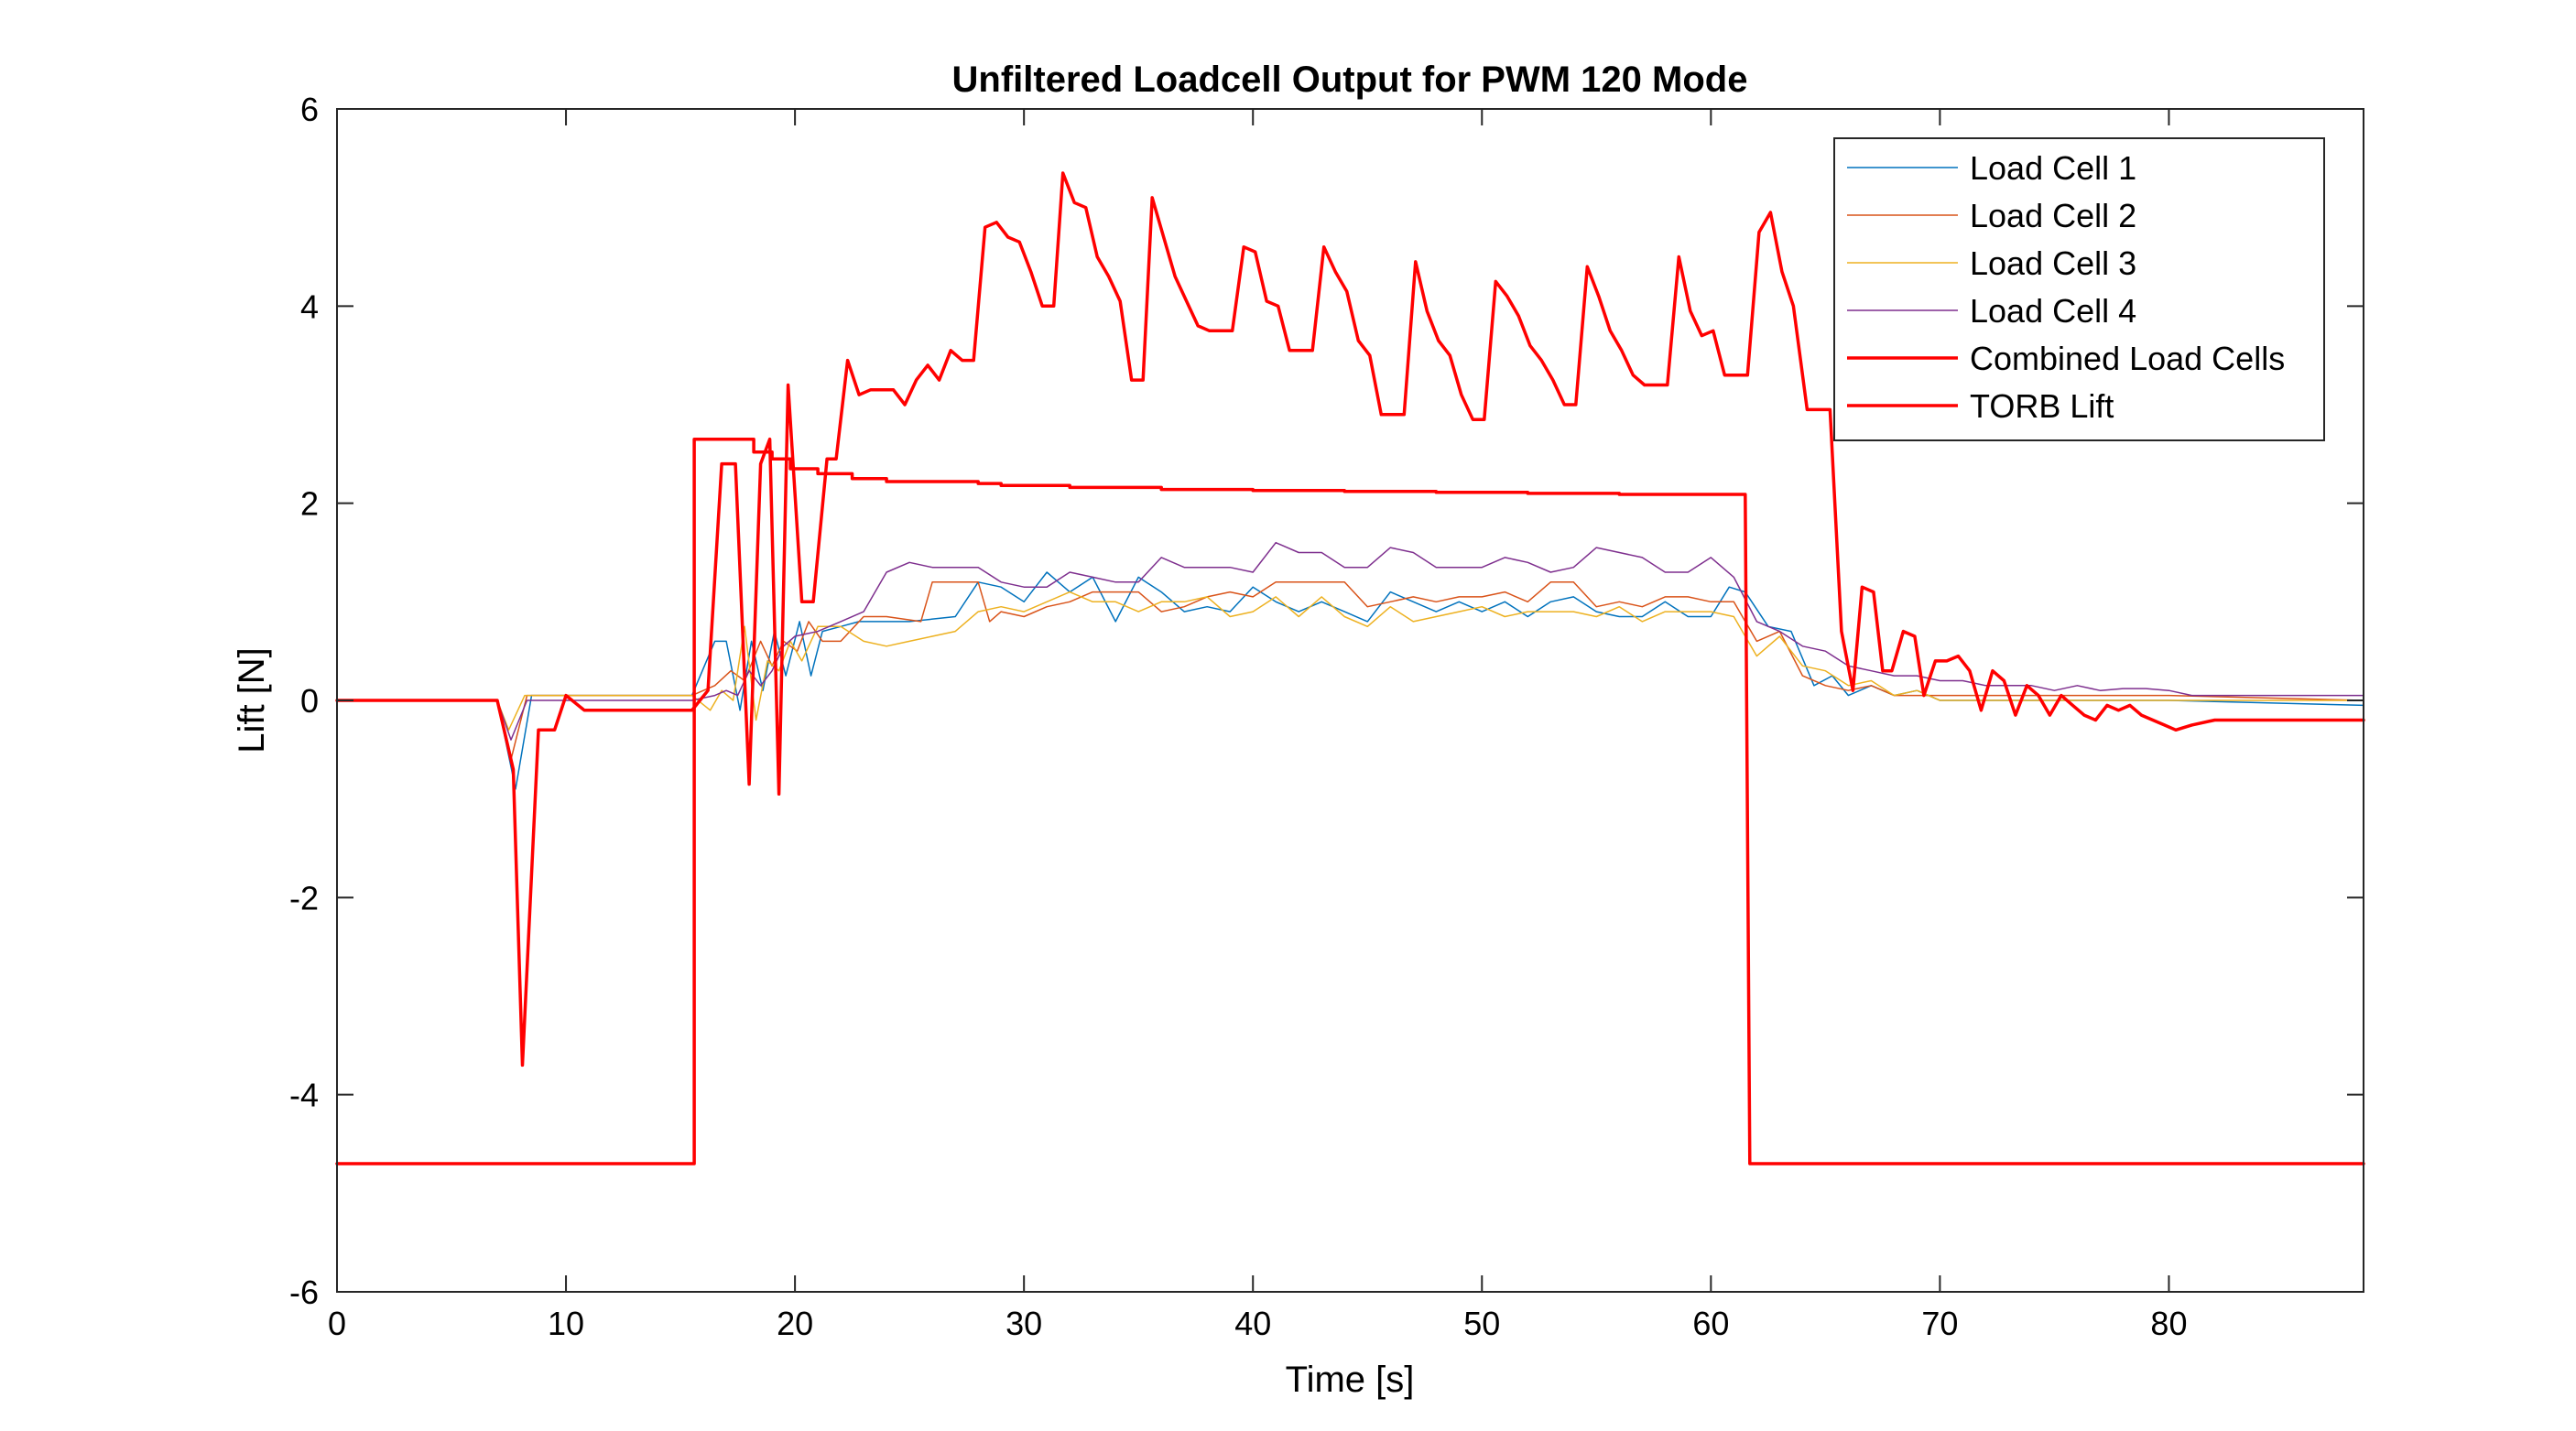  I want to click on y-tick-label: 2, so click(309, 504).